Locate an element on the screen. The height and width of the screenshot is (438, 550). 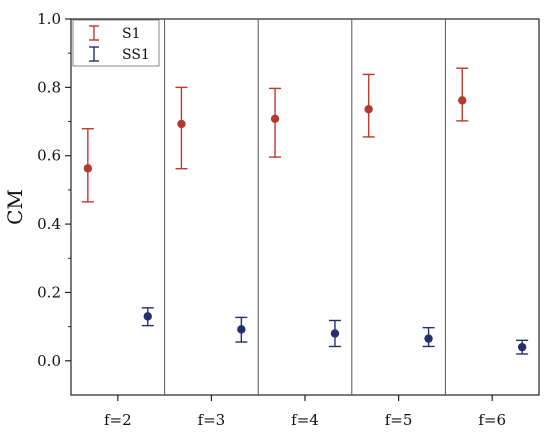
y-tick-label: 0.0 is located at coordinates (49, 361).